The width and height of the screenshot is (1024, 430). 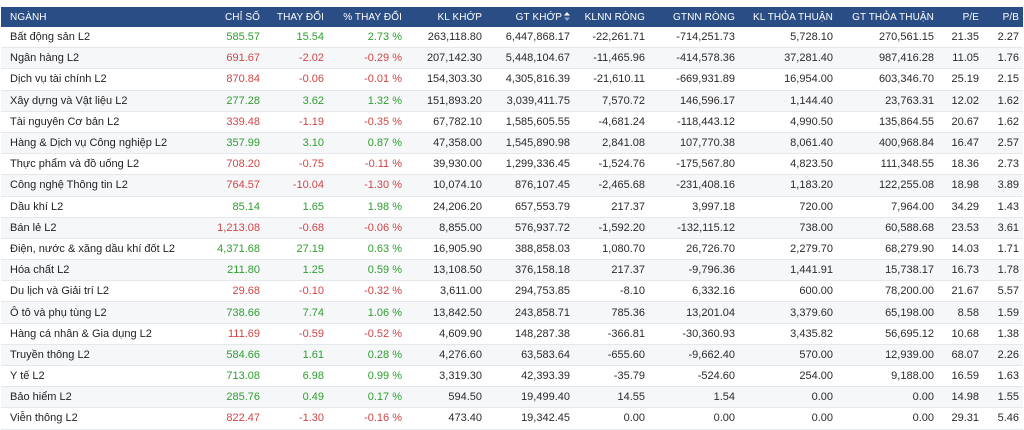 What do you see at coordinates (232, 397) in the screenshot?
I see `index-value: 285.76` at bounding box center [232, 397].